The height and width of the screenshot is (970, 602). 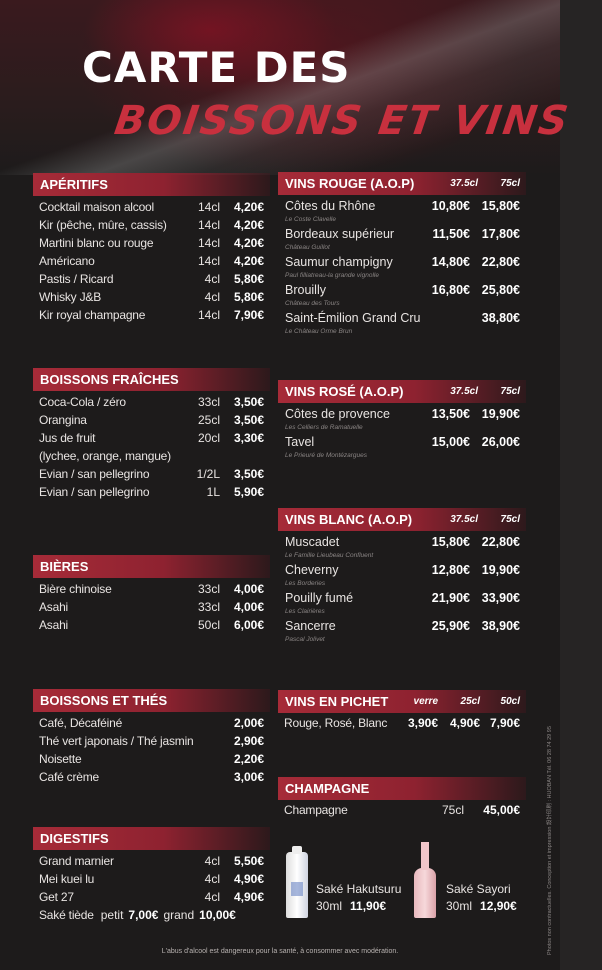 I want to click on wine-name: Saumur champigny, so click(x=339, y=262).